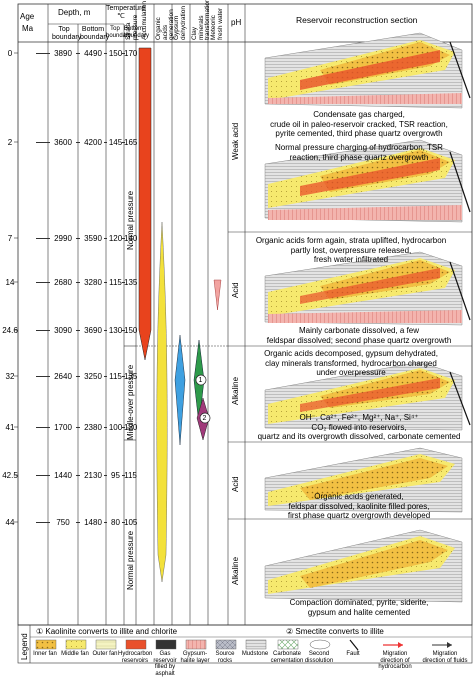  I want to click on marker-one, so click(201, 380).